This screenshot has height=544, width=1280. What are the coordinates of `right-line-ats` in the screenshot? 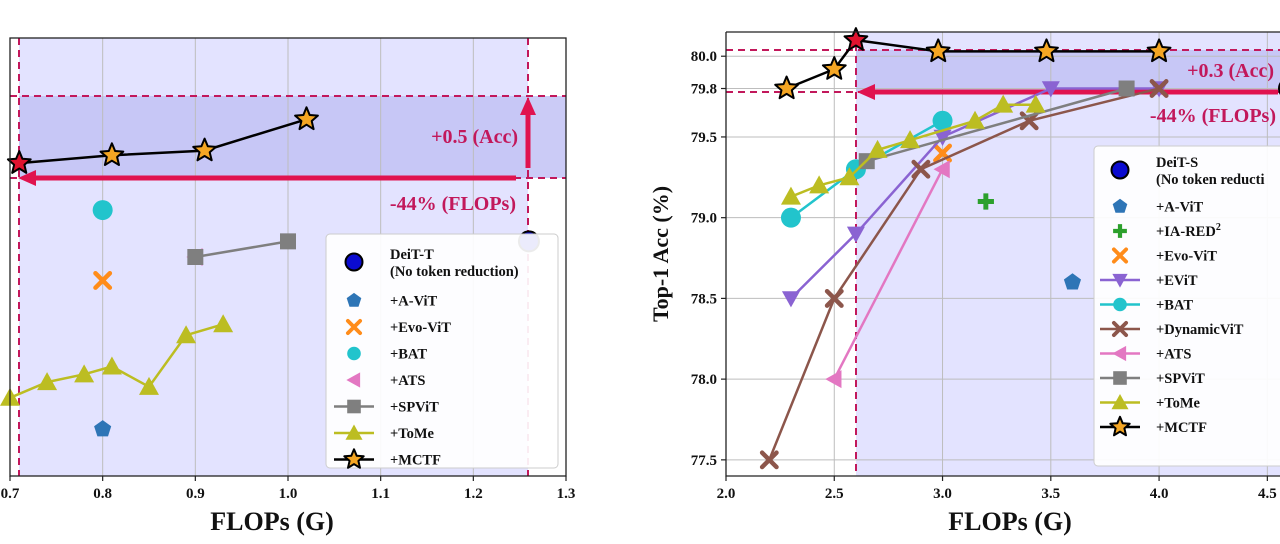 It's located at (888, 274).